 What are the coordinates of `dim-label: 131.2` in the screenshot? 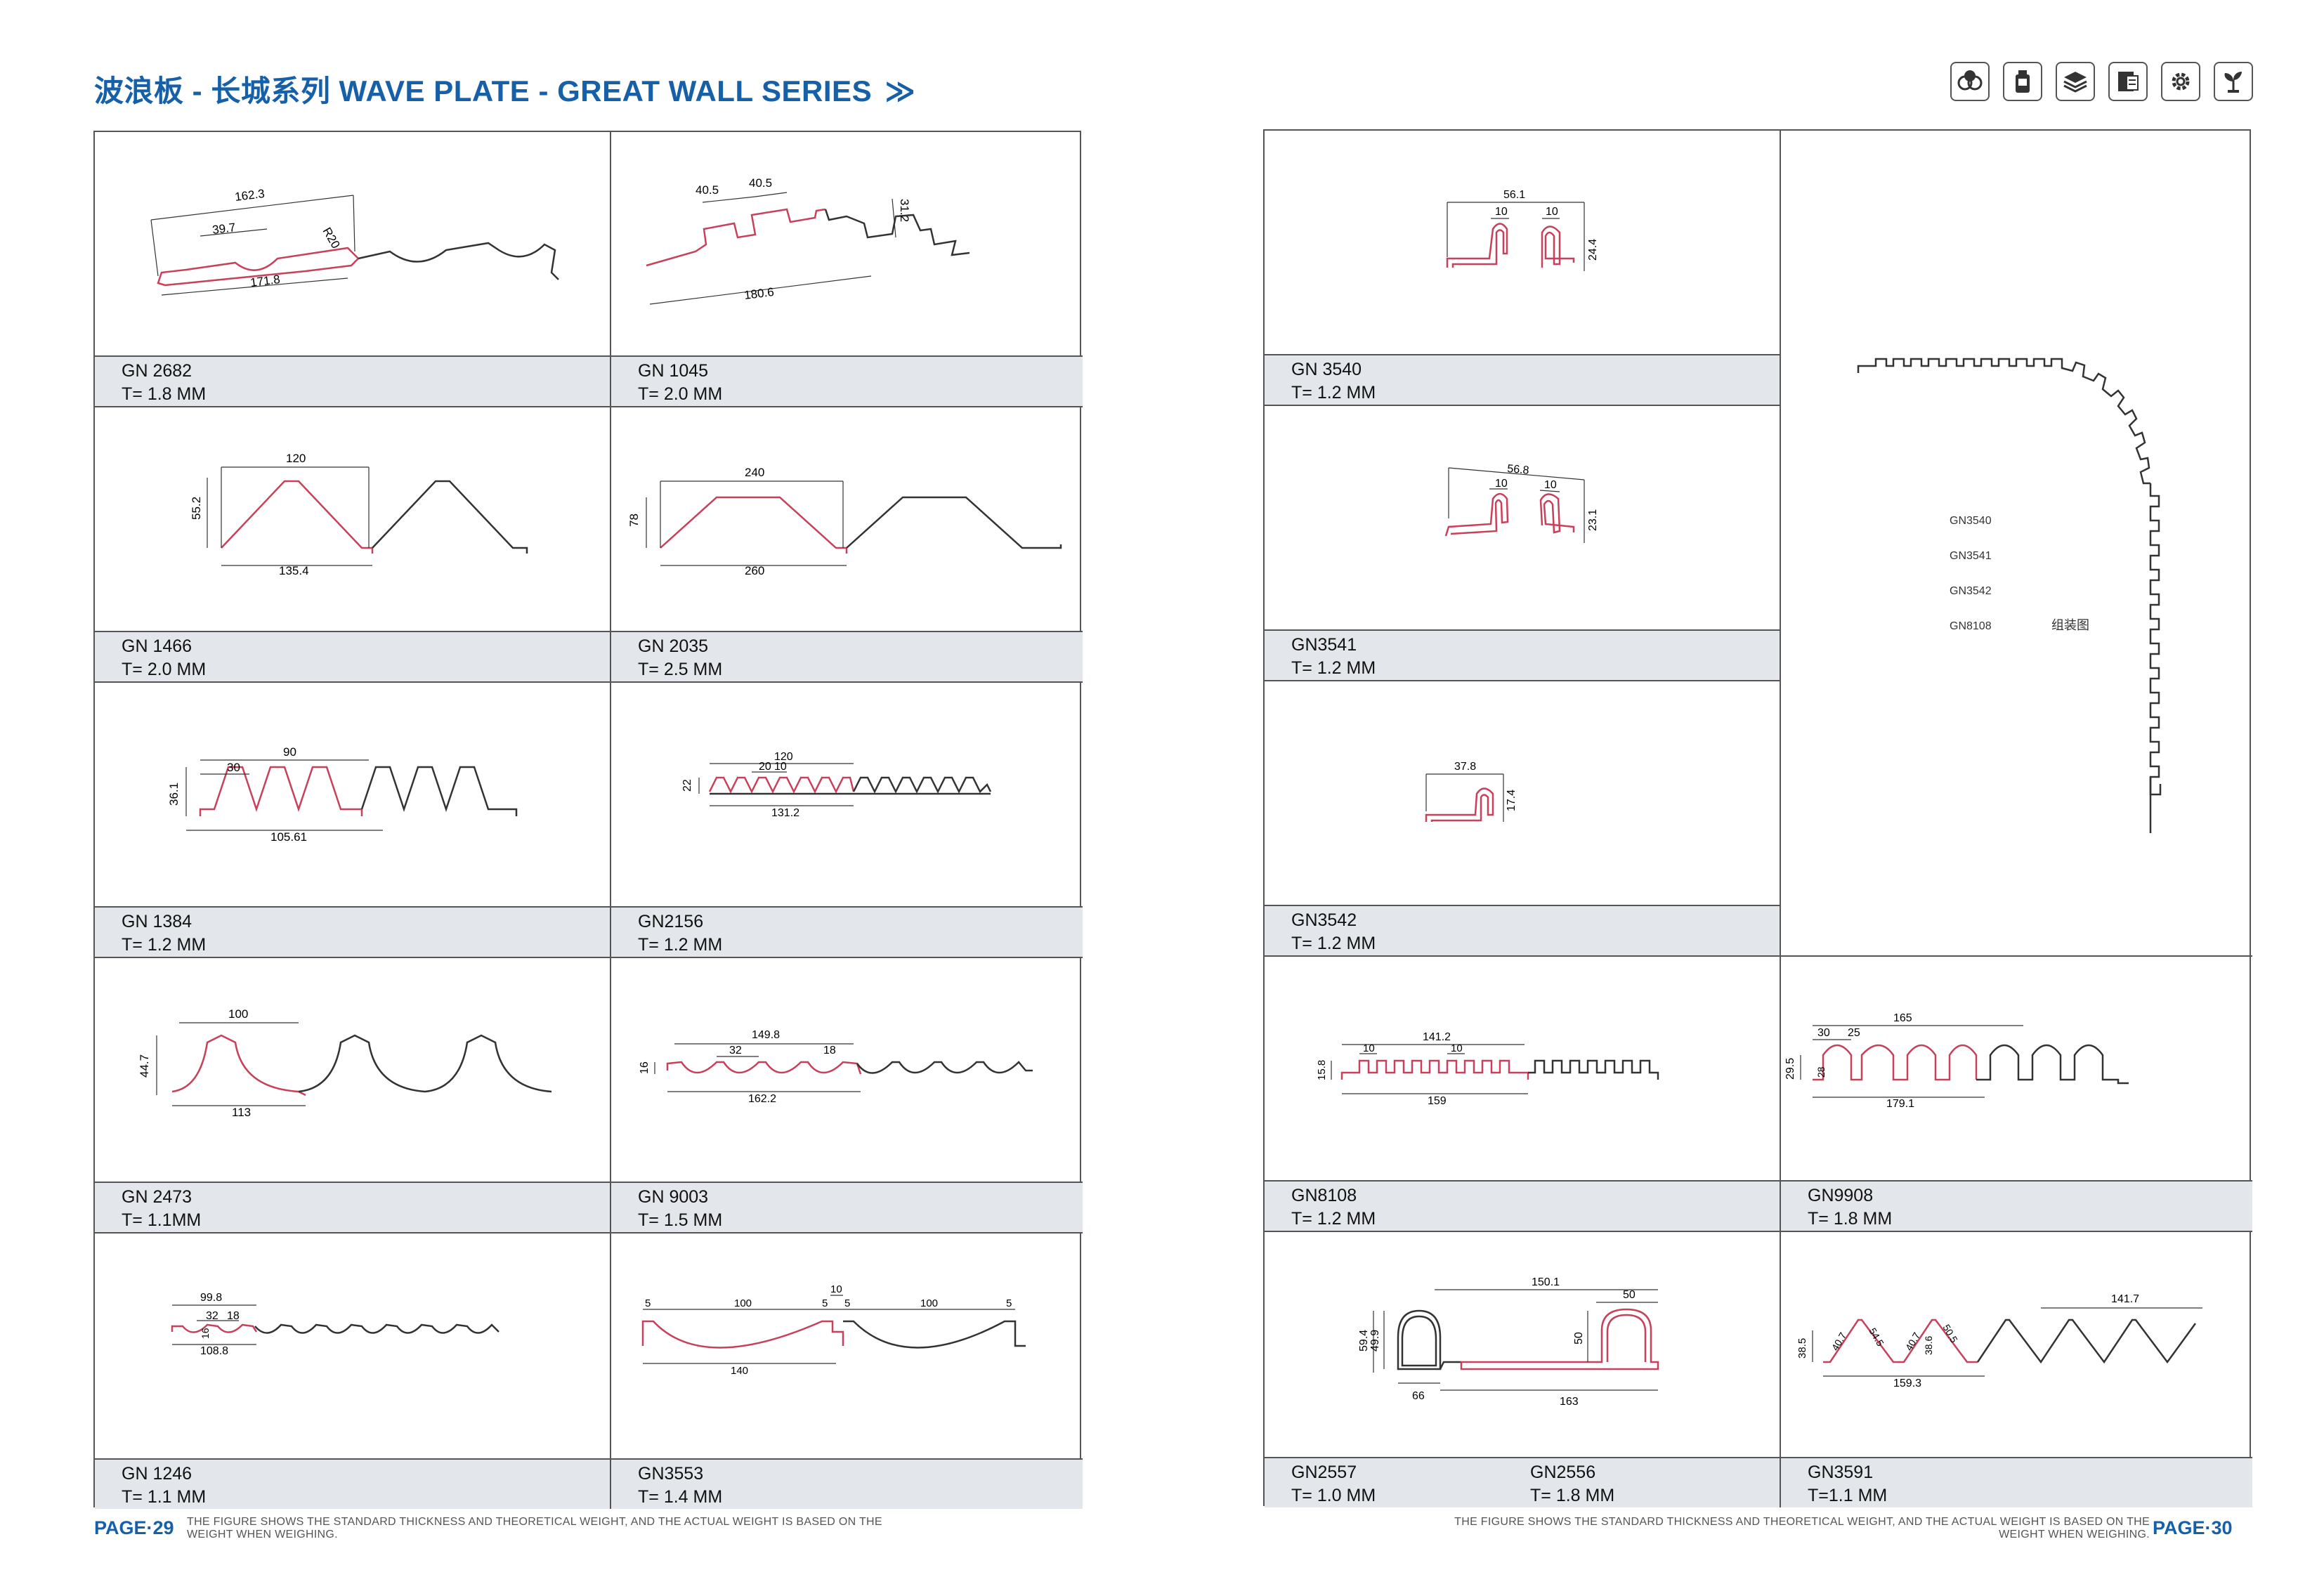 It's located at (785, 813).